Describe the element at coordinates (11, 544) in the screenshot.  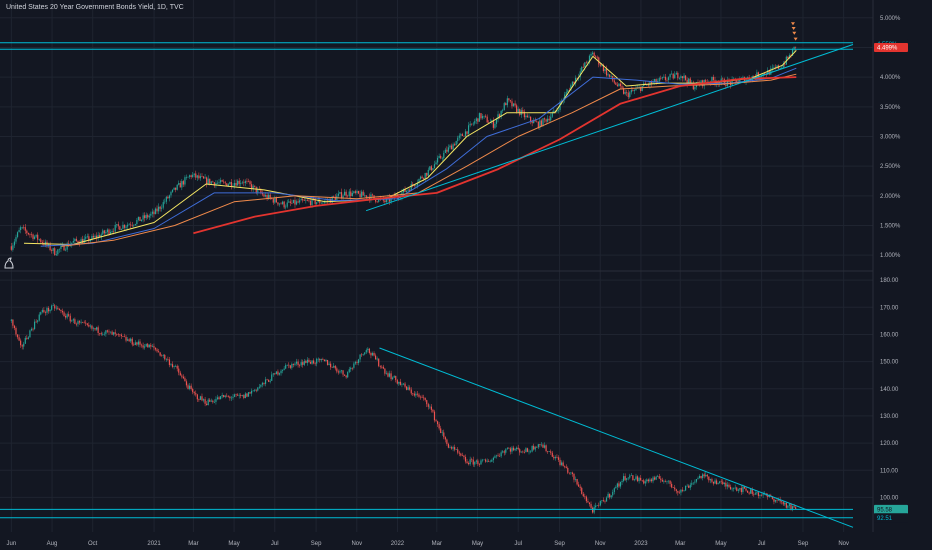
I see `x-tick-label: Jun` at that location.